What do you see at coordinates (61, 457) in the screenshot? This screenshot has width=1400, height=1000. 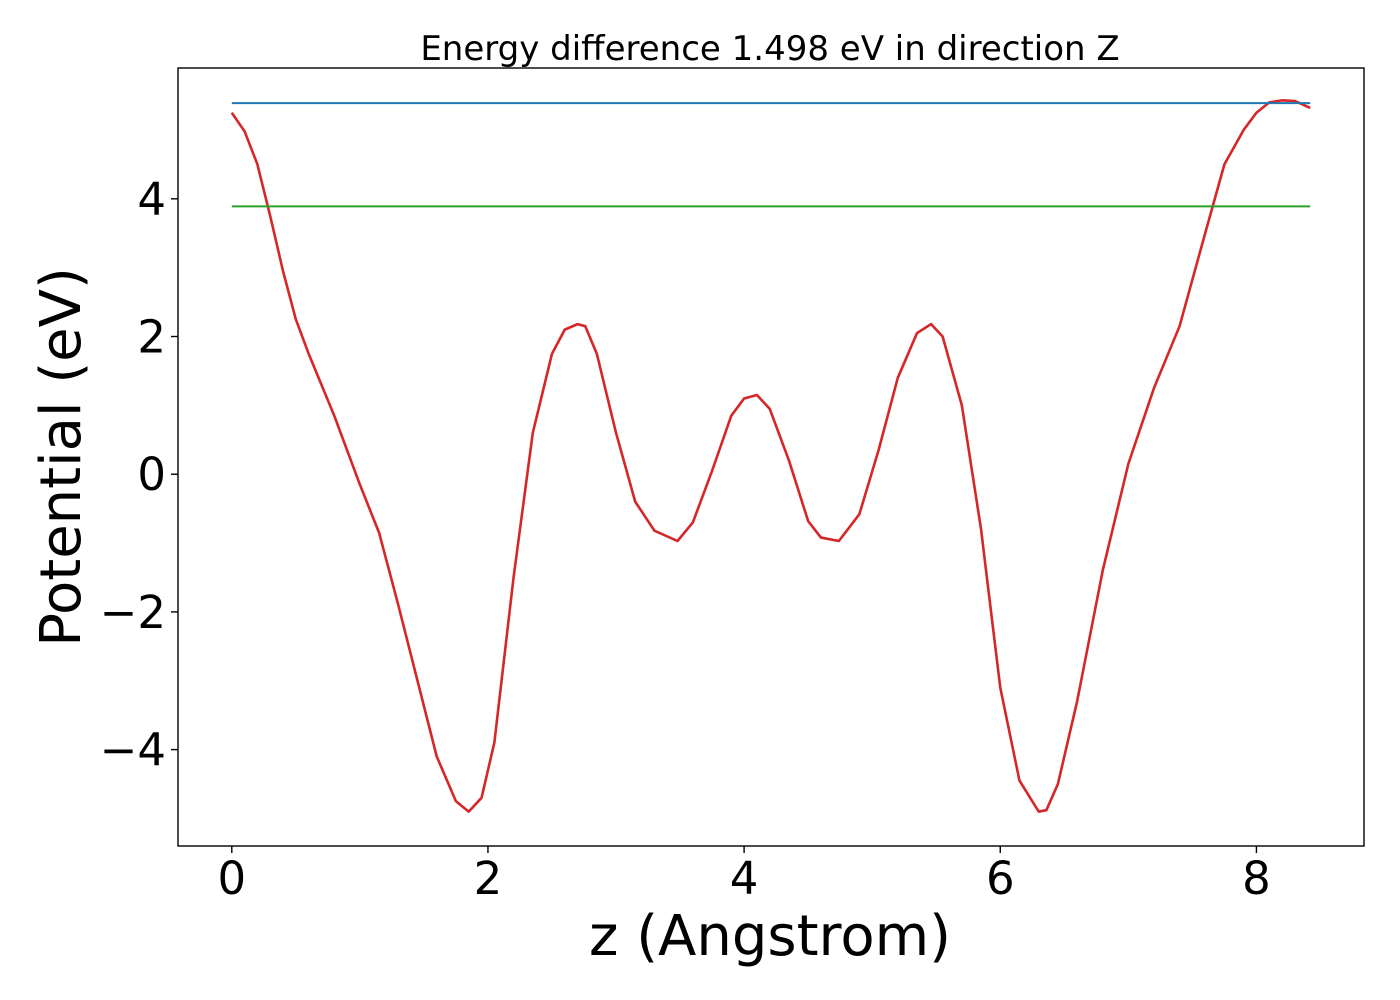 I see `y-axis-label: Potential (eV)` at bounding box center [61, 457].